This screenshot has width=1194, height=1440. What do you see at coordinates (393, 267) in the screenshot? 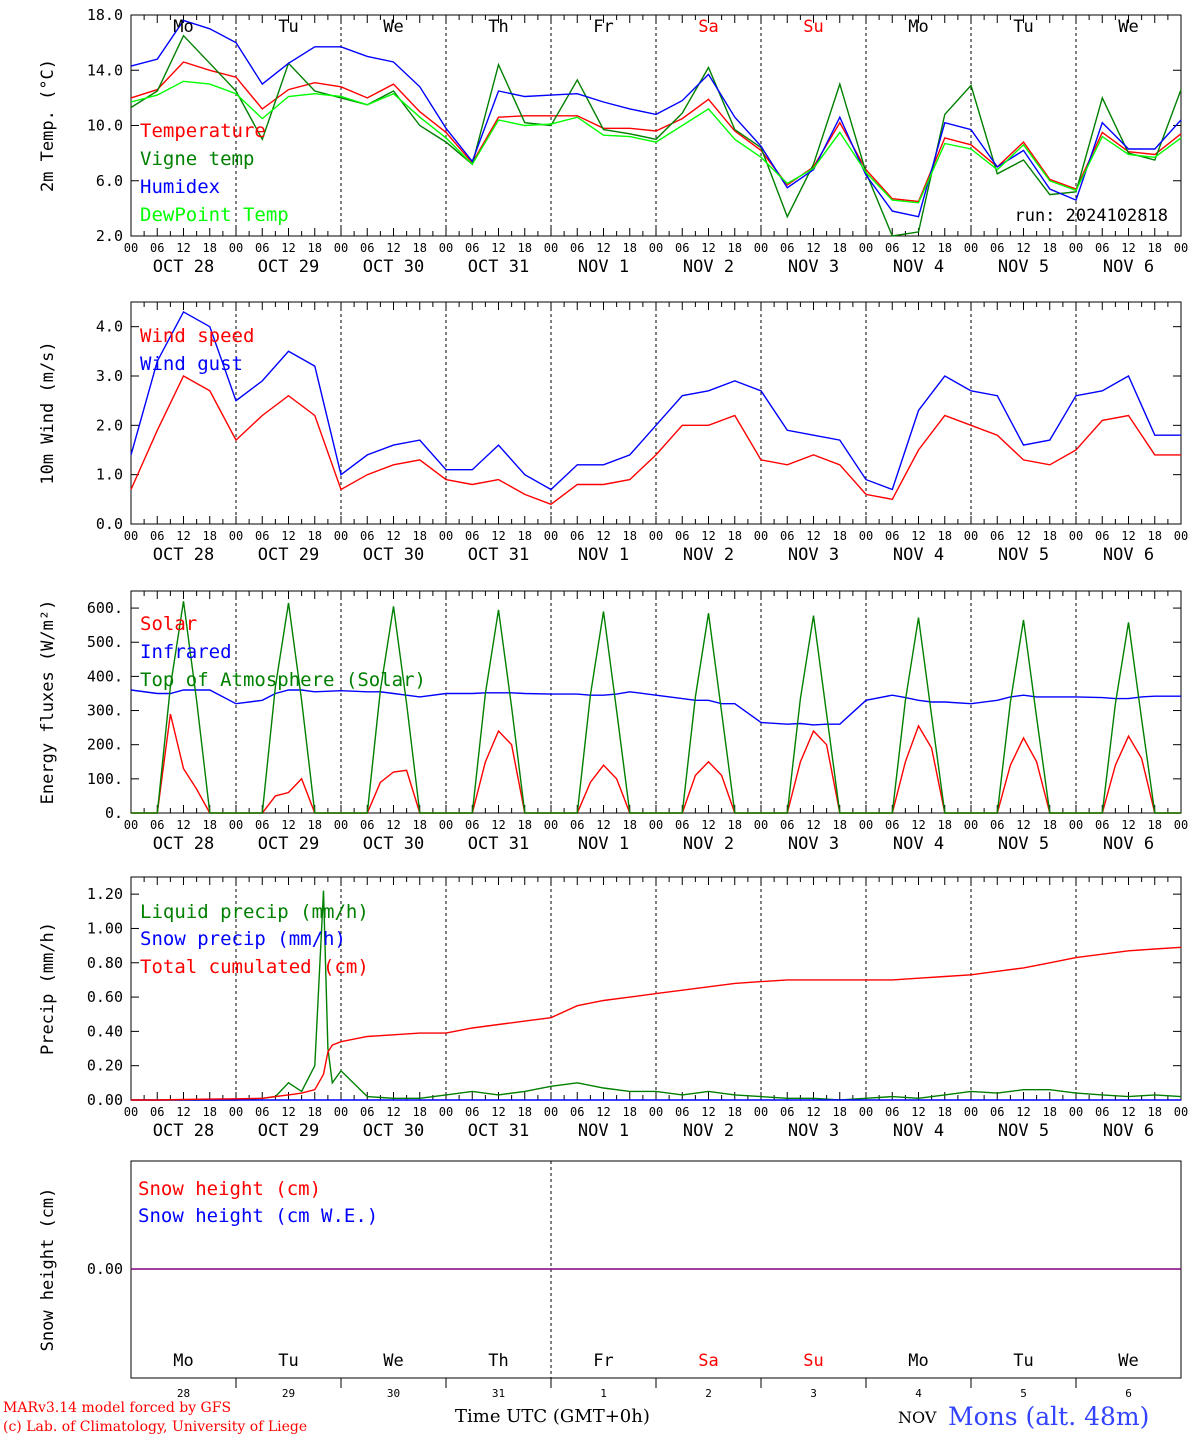
I see `date-label: OCT 30` at bounding box center [393, 267].